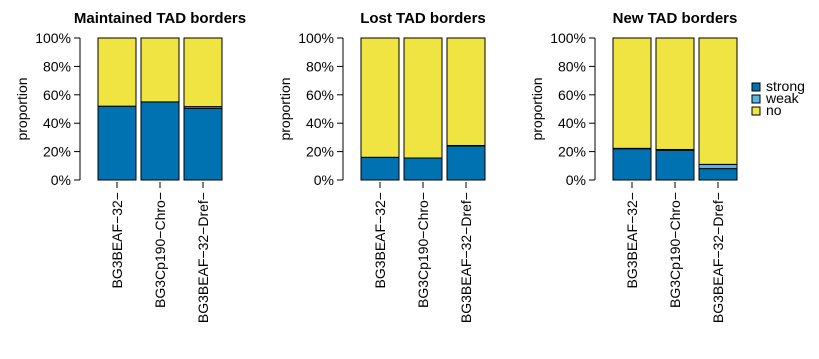 The width and height of the screenshot is (819, 359). Describe the element at coordinates (423, 18) in the screenshot. I see `panel-title: Lost TAD borders` at that location.